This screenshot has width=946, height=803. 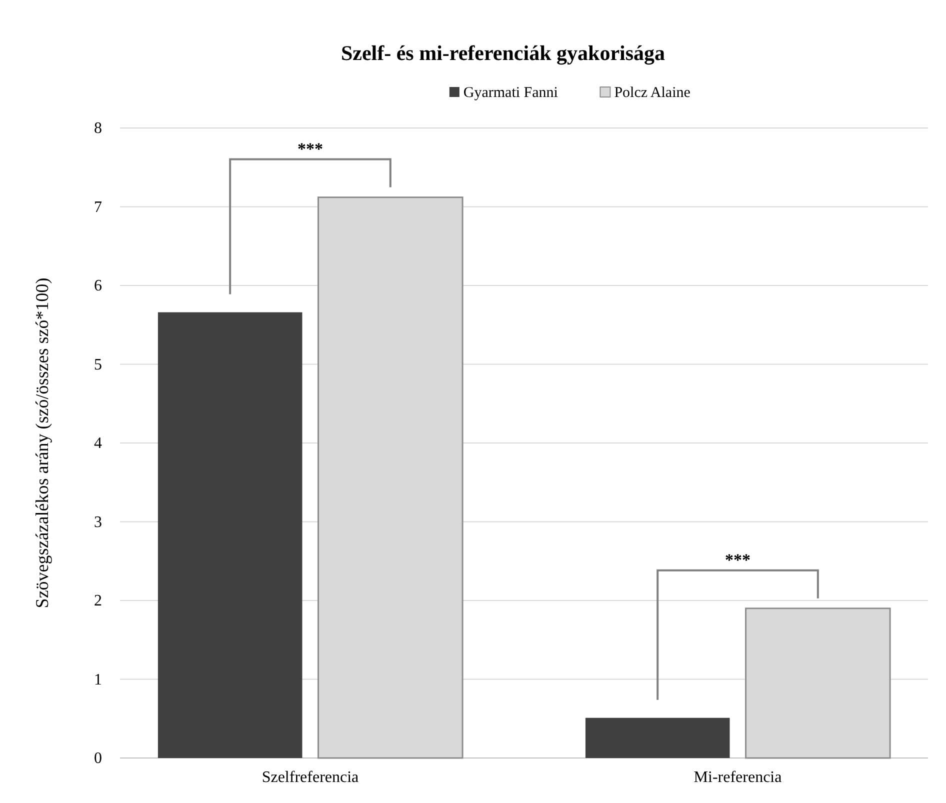 I want to click on y-tick-label: 8, so click(x=98, y=128).